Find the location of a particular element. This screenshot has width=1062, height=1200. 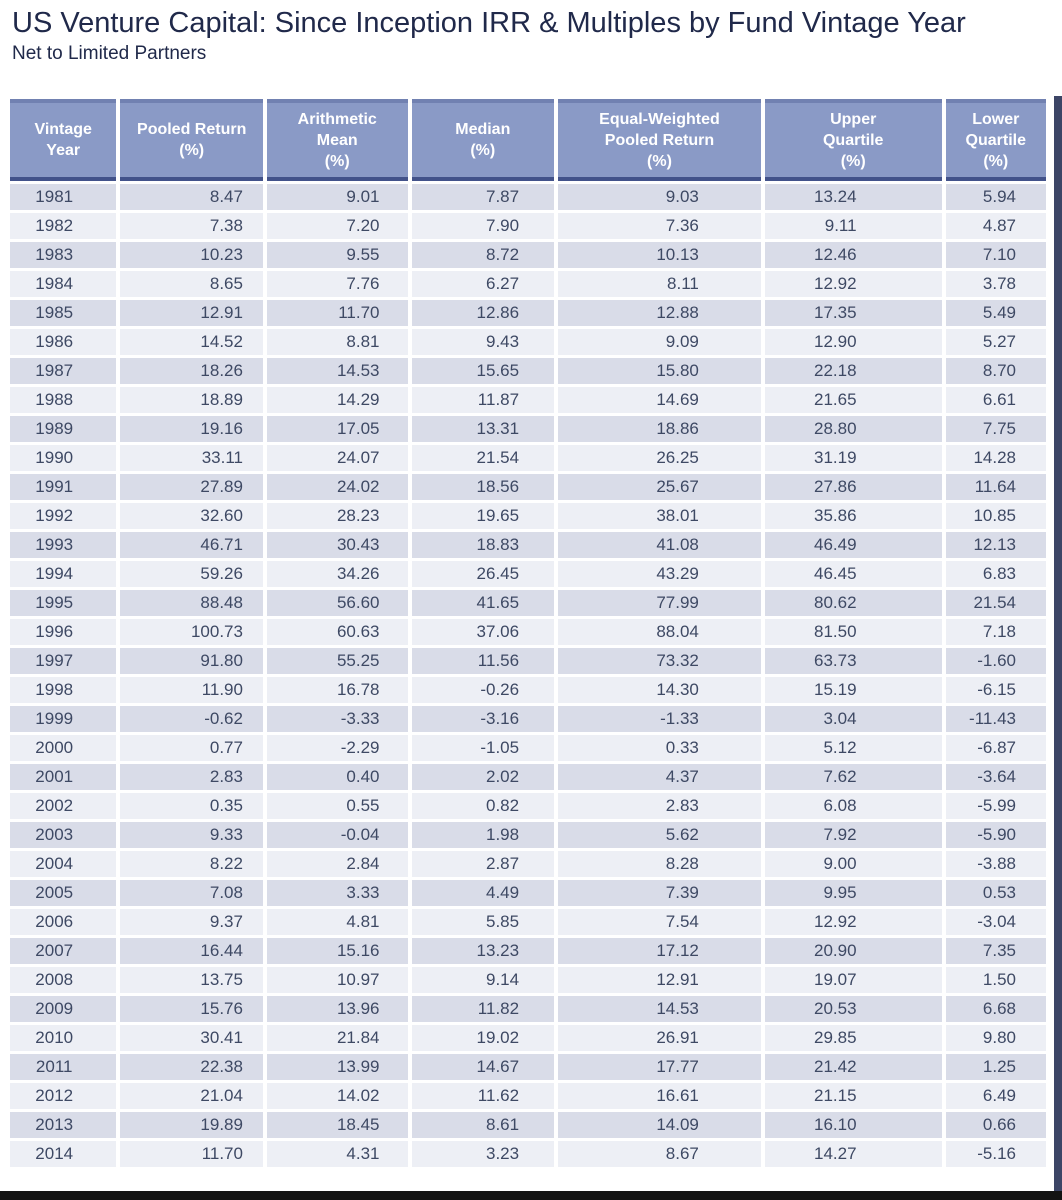

table-row-2002: 2002 0.35 0.55 0.82 2.83 6.08 -5.99 is located at coordinates (528, 806).